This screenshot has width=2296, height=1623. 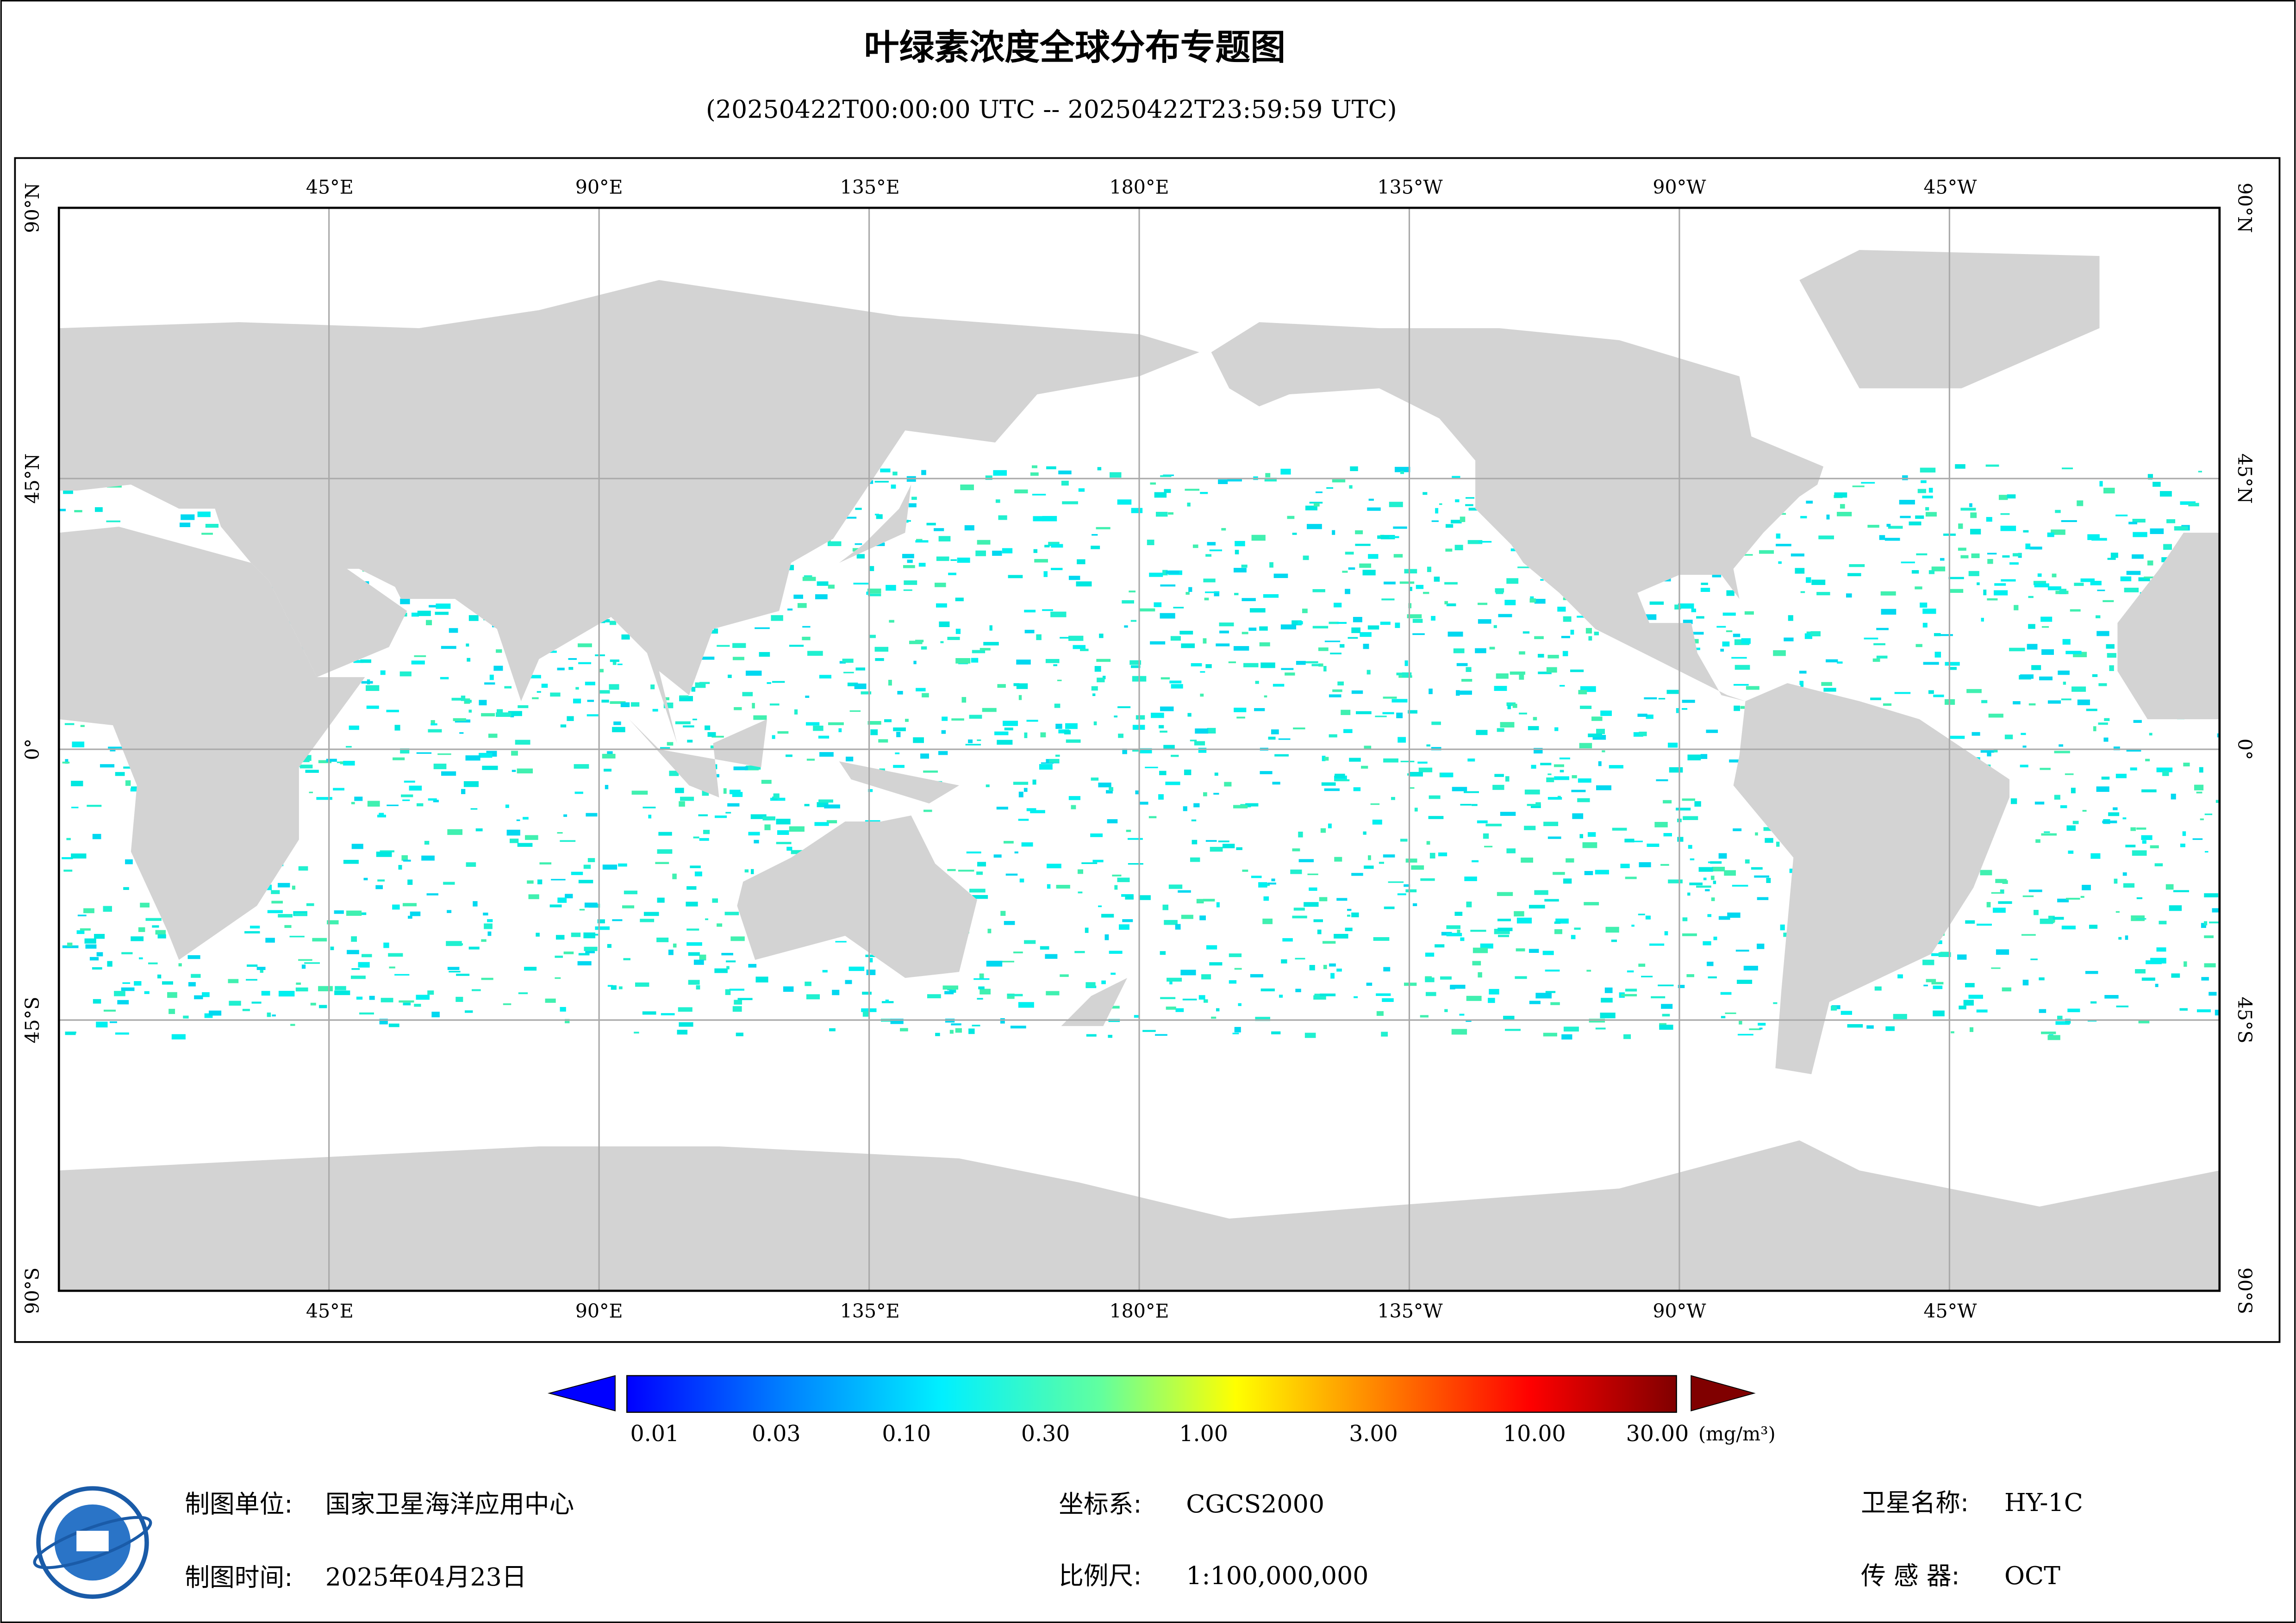 What do you see at coordinates (1410, 1311) in the screenshot?
I see `lon-label-bottom: 135°W` at bounding box center [1410, 1311].